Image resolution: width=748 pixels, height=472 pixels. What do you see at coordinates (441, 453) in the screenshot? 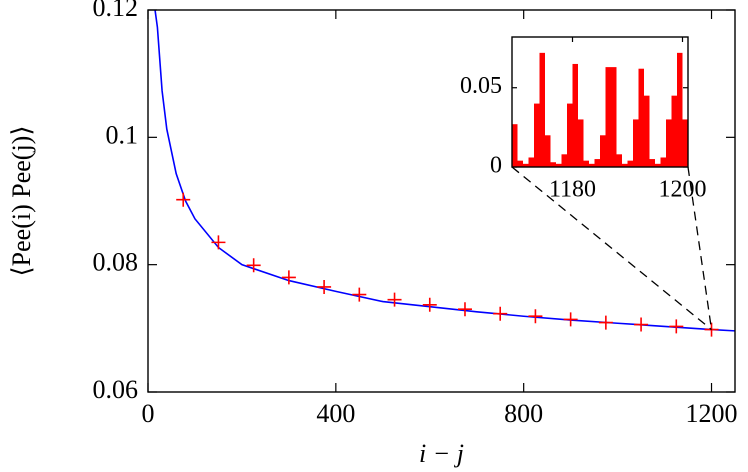
I see `x-axis-label: i − j` at bounding box center [441, 453].